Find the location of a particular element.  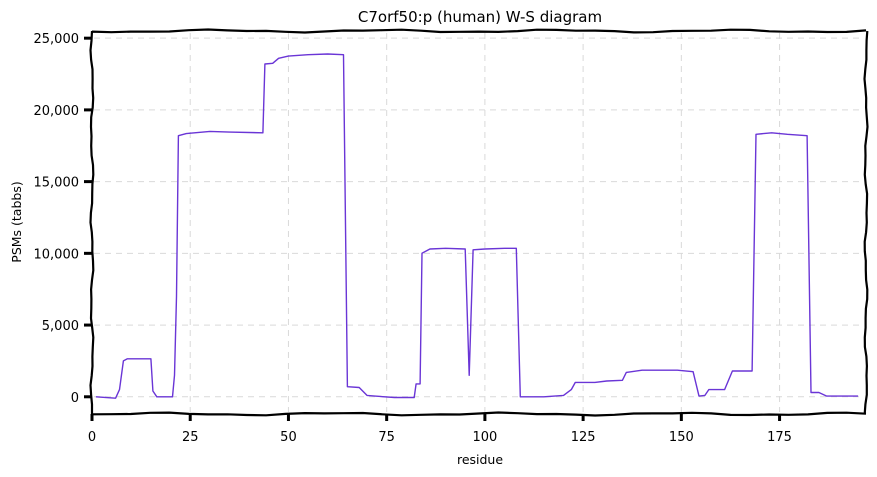

x-tick-label: 75 is located at coordinates (386, 437).